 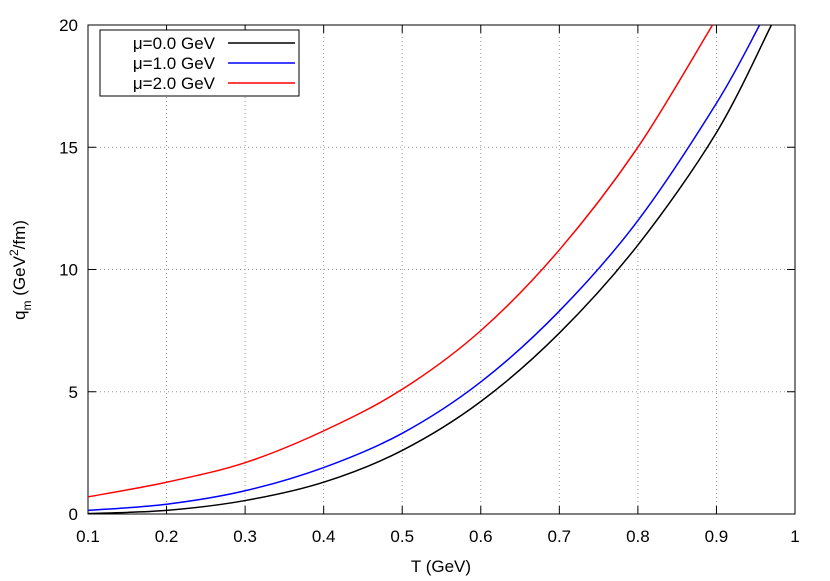 I want to click on legend-label: μ=1.0 GeV, so click(x=174, y=63).